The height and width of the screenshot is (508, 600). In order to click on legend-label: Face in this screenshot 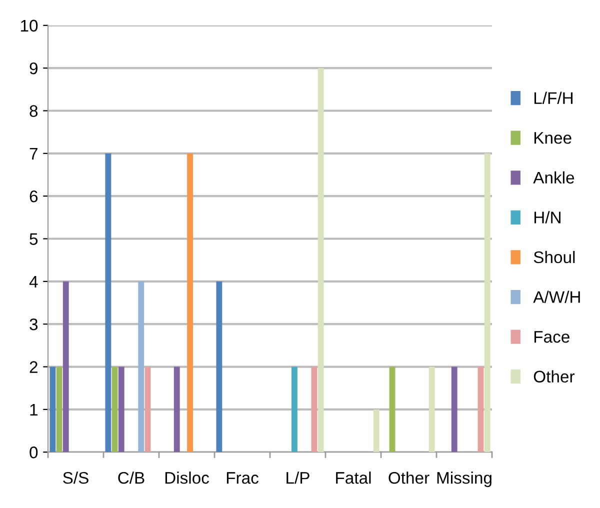, I will do `click(552, 337)`.